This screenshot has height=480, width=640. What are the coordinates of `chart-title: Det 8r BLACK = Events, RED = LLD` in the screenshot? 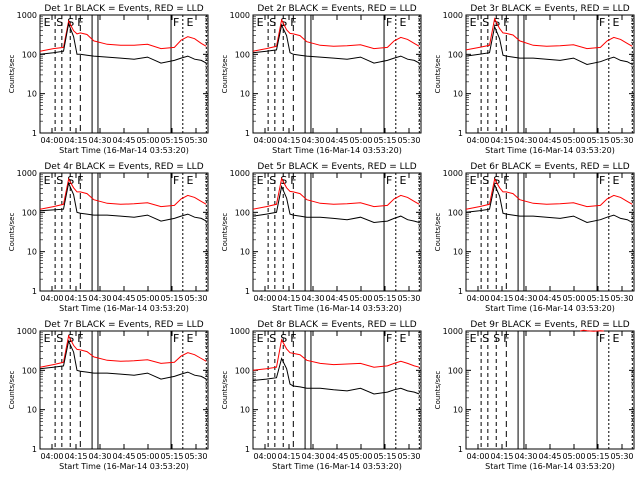 It's located at (336, 325).